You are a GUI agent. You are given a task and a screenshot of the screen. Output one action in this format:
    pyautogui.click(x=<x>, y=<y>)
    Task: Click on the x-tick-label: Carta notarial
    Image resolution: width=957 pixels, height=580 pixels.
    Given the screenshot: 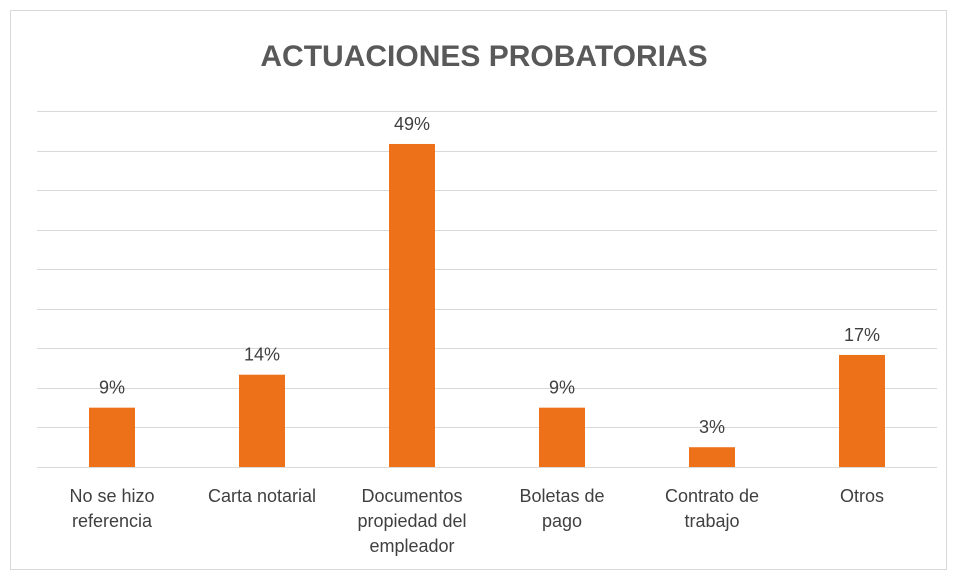 What is the action you would take?
    pyautogui.click(x=262, y=496)
    